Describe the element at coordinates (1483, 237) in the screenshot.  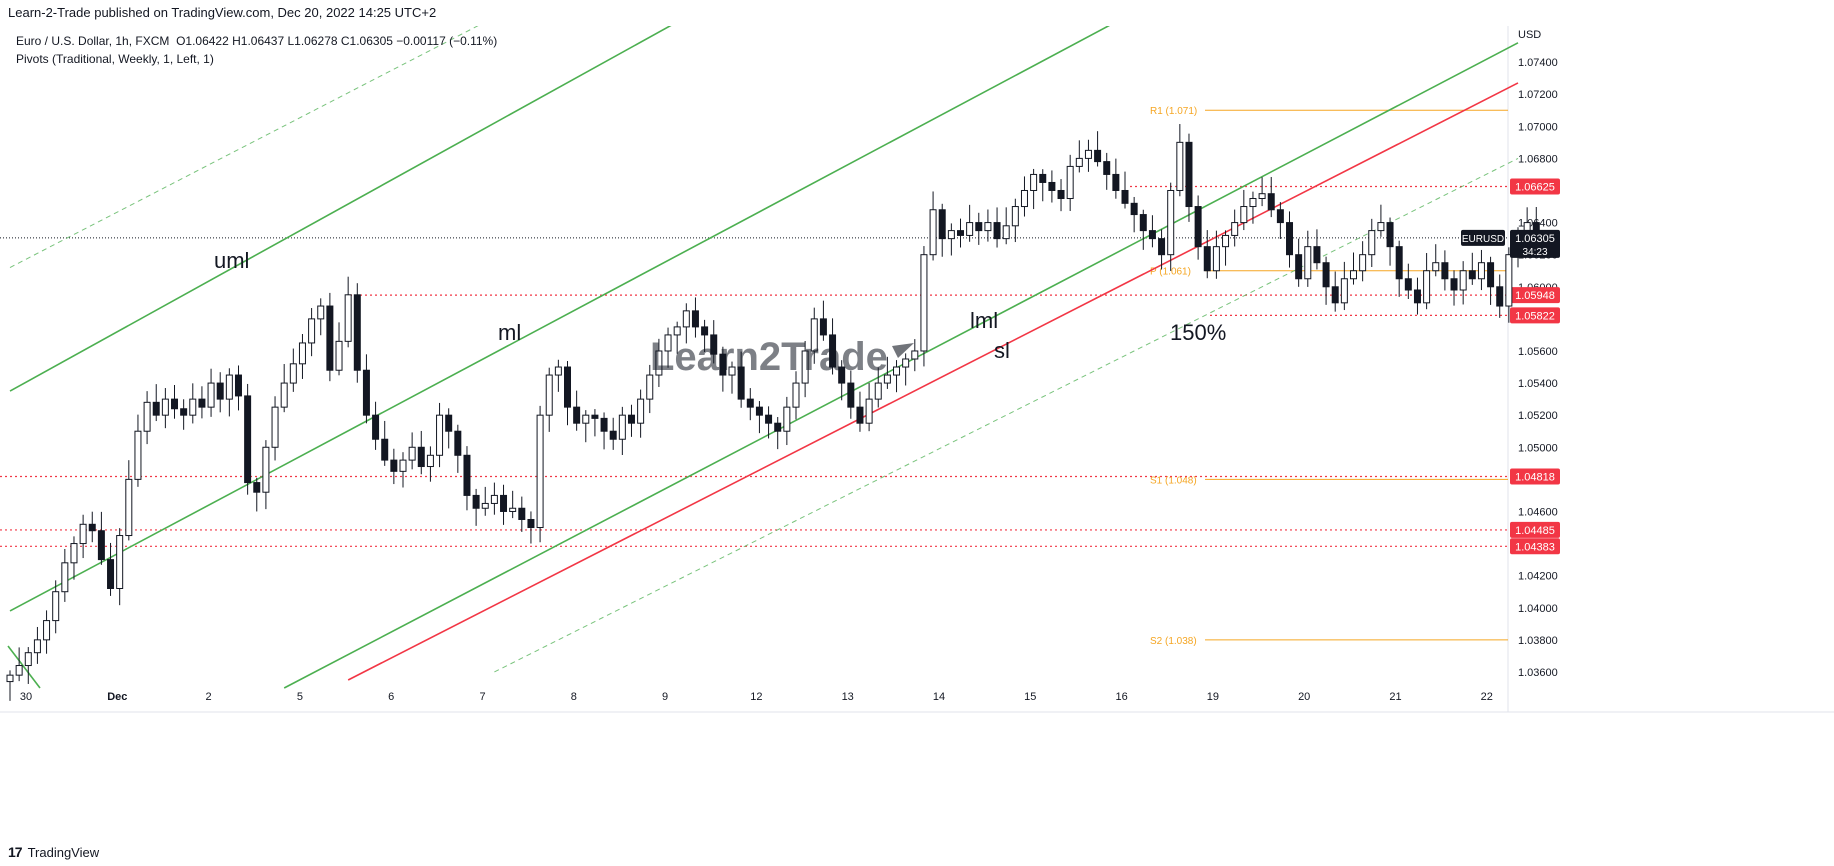
I see `current-symbol-tag` at that location.